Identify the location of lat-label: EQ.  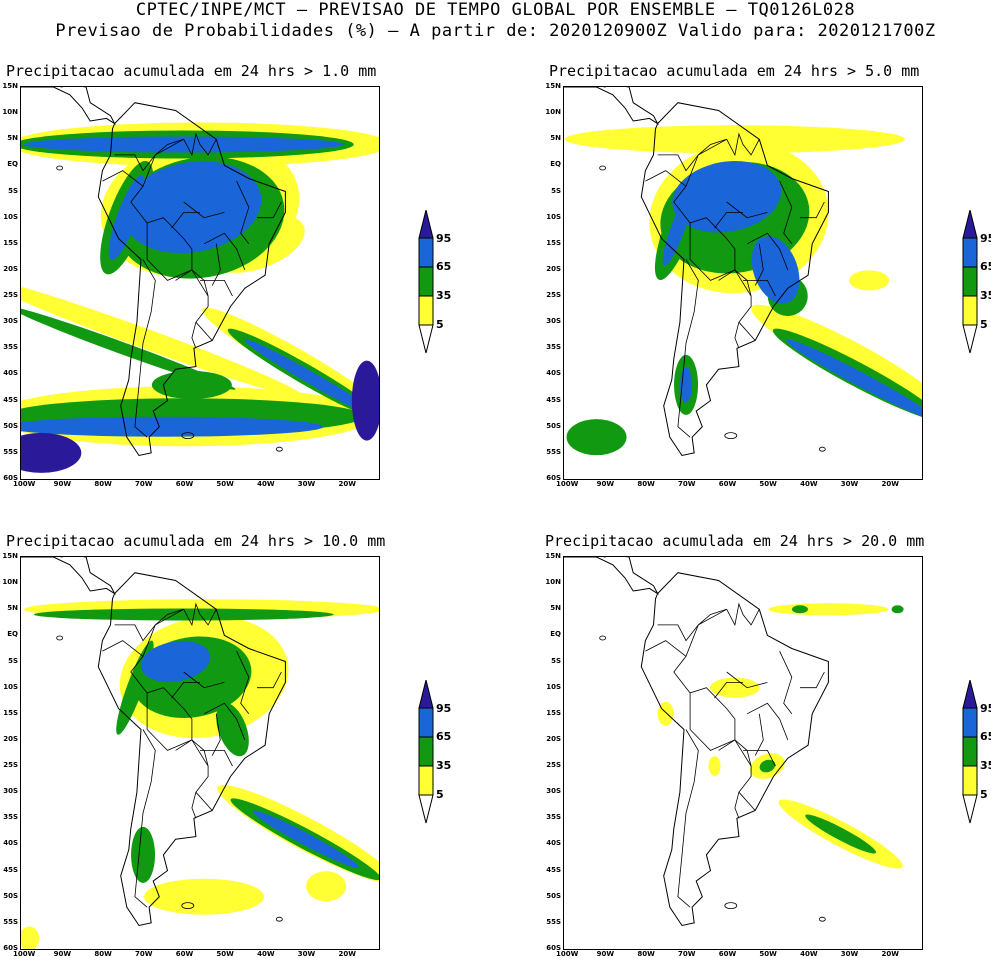
(555, 634).